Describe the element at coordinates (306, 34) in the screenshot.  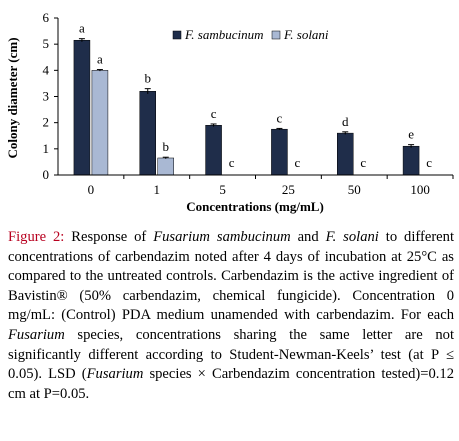
I see `legend-label-solani: F. solani` at that location.